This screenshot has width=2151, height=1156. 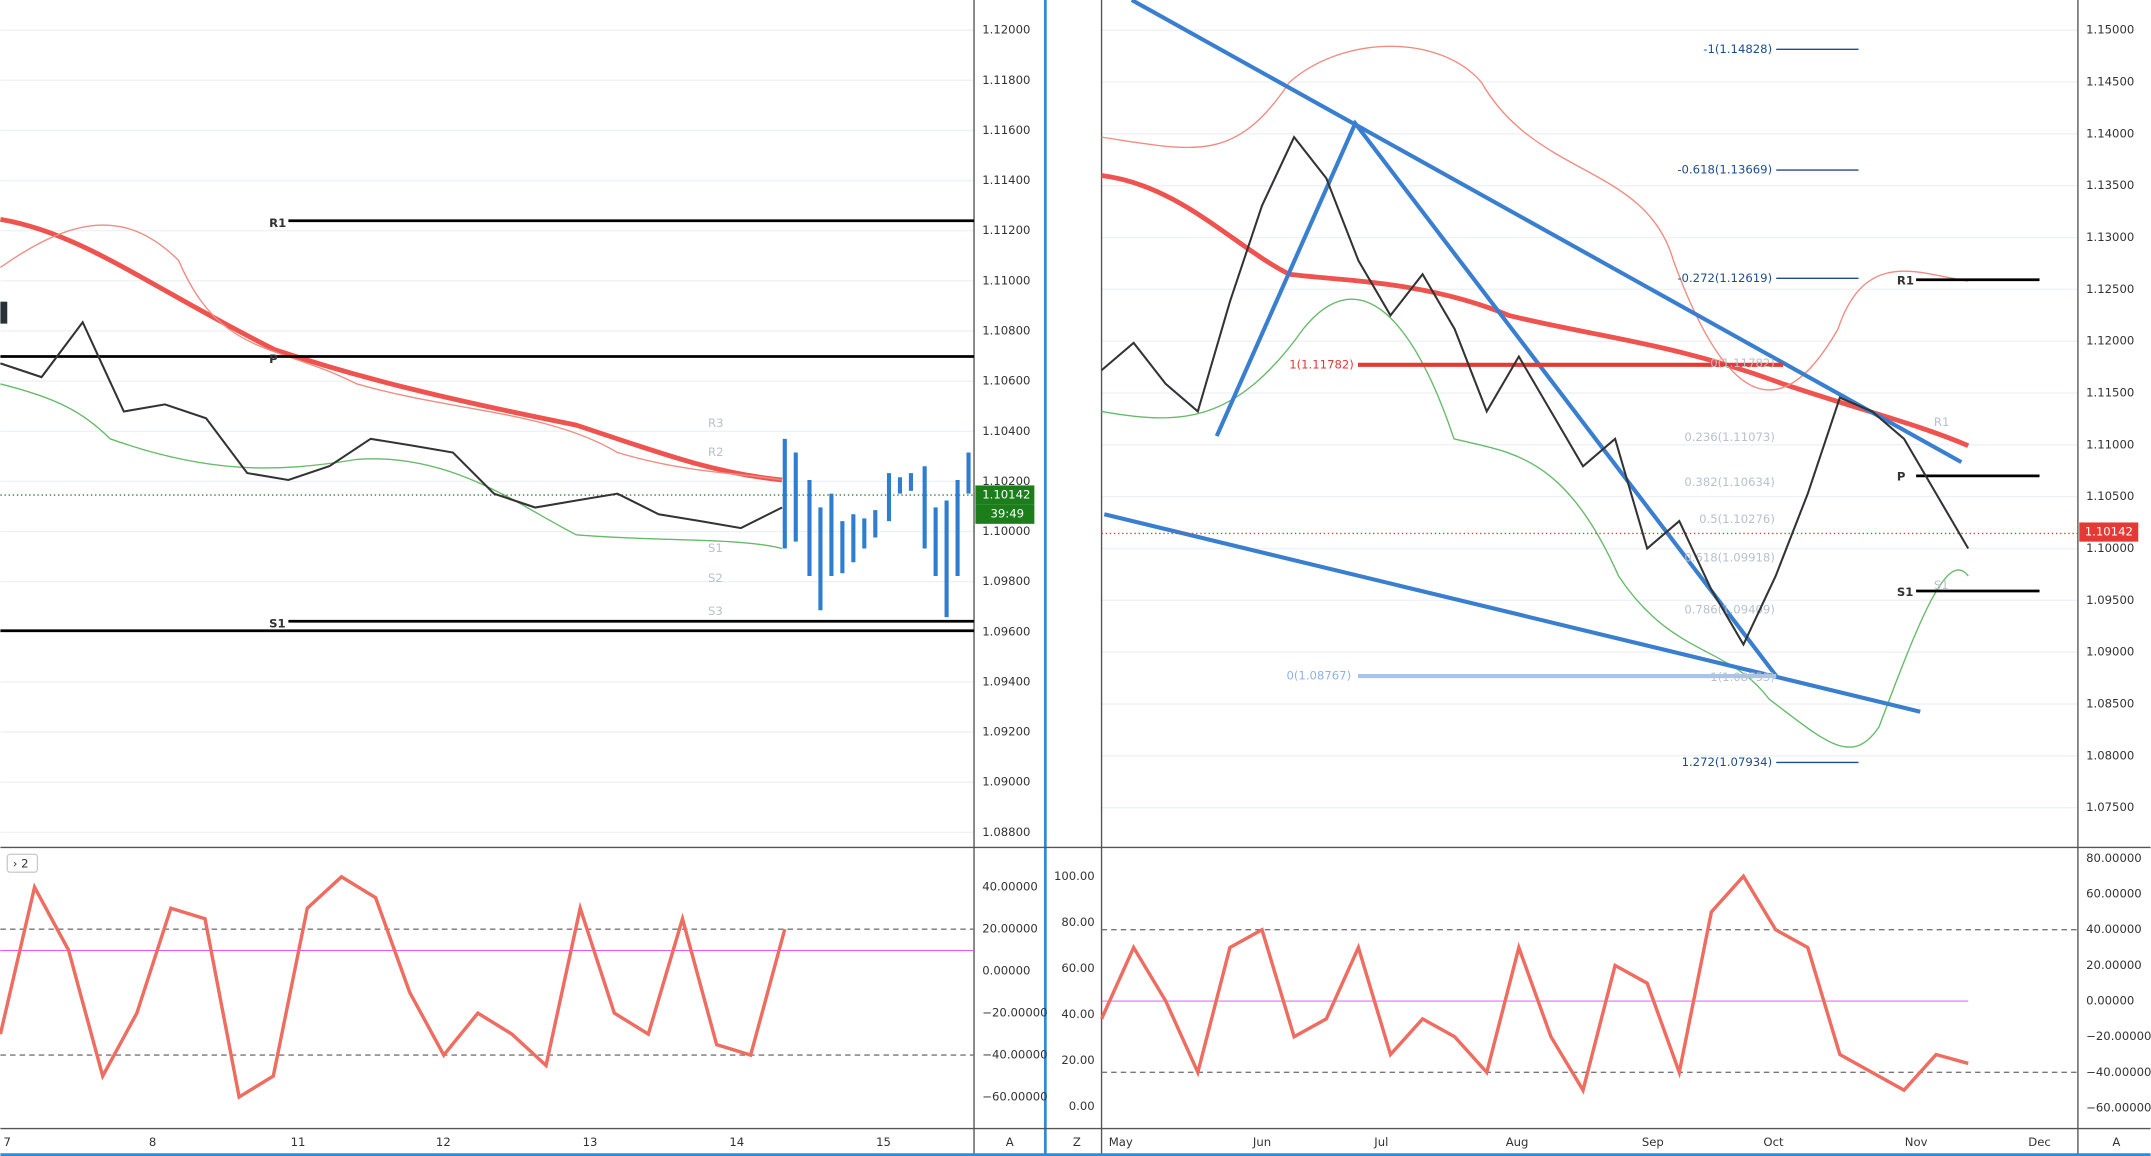 What do you see at coordinates (1006, 531) in the screenshot?
I see `price-tick-label: 1.10000` at bounding box center [1006, 531].